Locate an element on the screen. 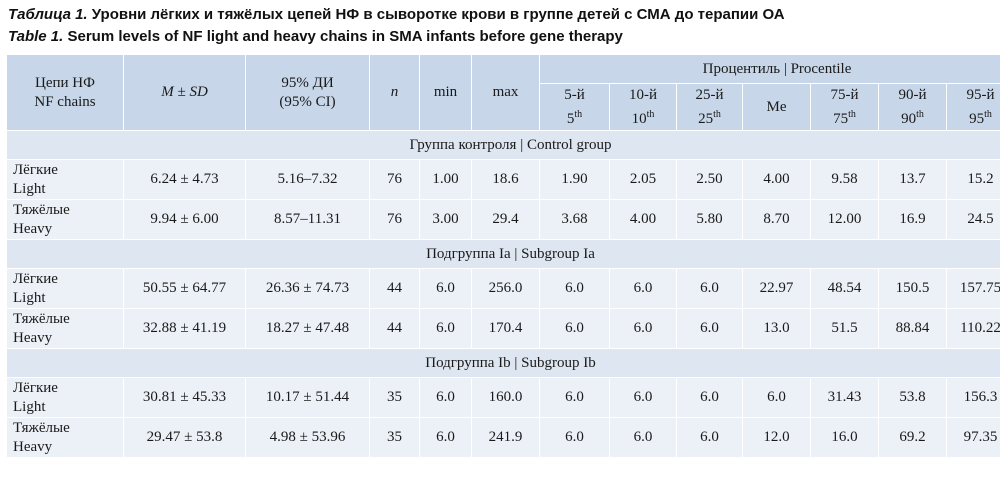 The width and height of the screenshot is (1000, 494). header-p95-num: 95 is located at coordinates (977, 118).